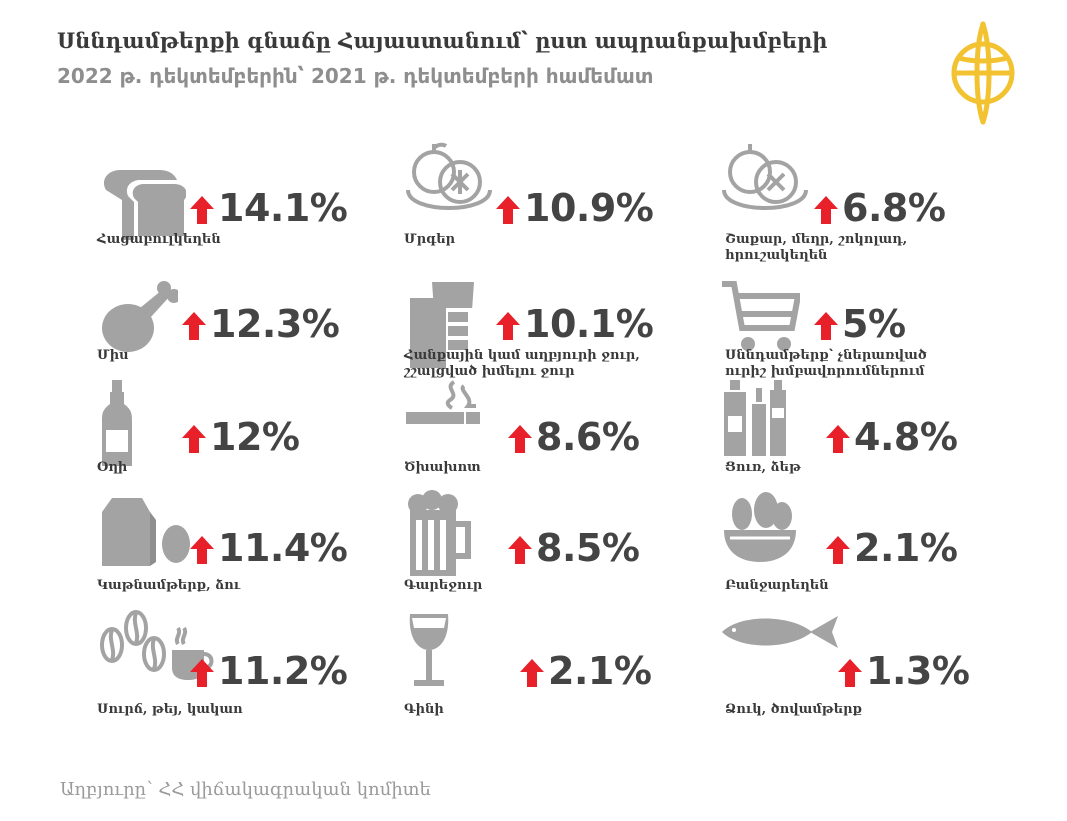 The image size is (1067, 821). I want to click on cigarette-icon, so click(443, 402).